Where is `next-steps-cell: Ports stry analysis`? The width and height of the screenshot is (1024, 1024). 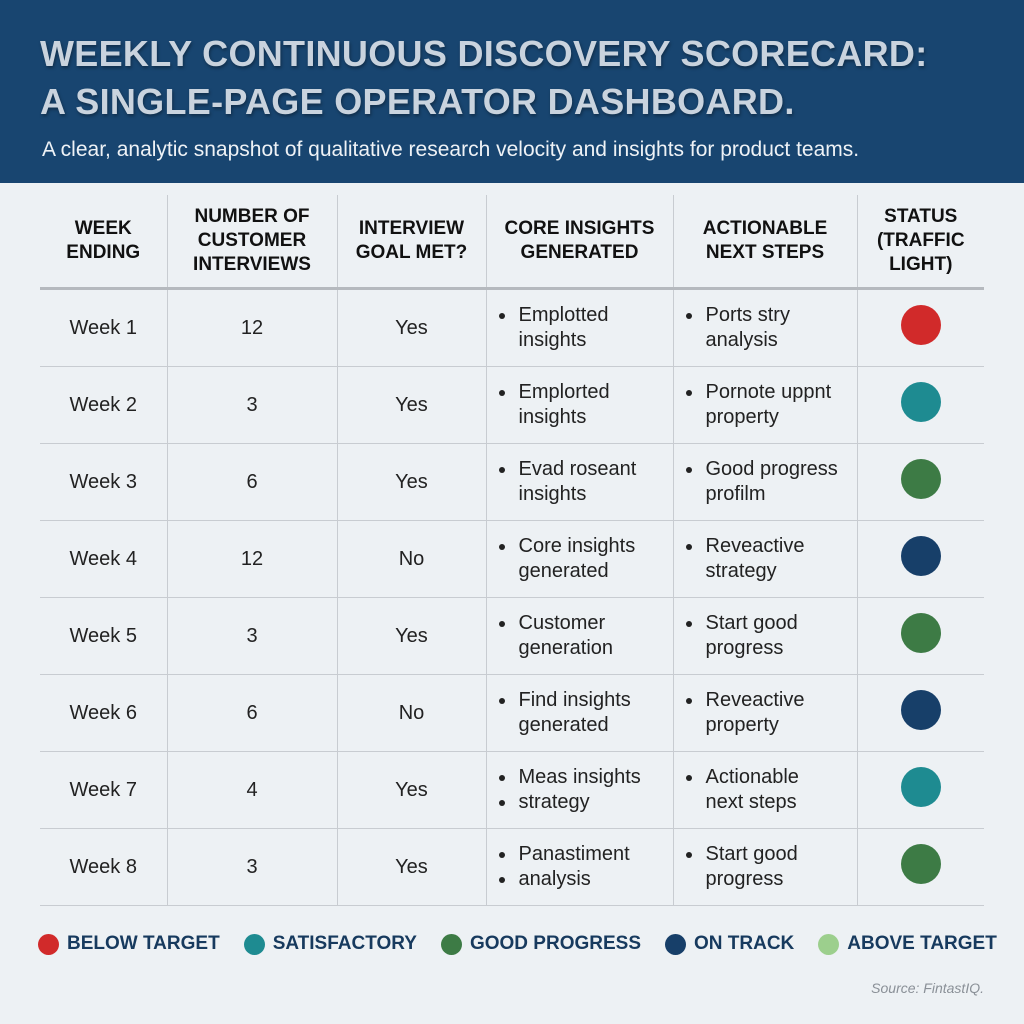 next-steps-cell: Ports stry analysis is located at coordinates (764, 327).